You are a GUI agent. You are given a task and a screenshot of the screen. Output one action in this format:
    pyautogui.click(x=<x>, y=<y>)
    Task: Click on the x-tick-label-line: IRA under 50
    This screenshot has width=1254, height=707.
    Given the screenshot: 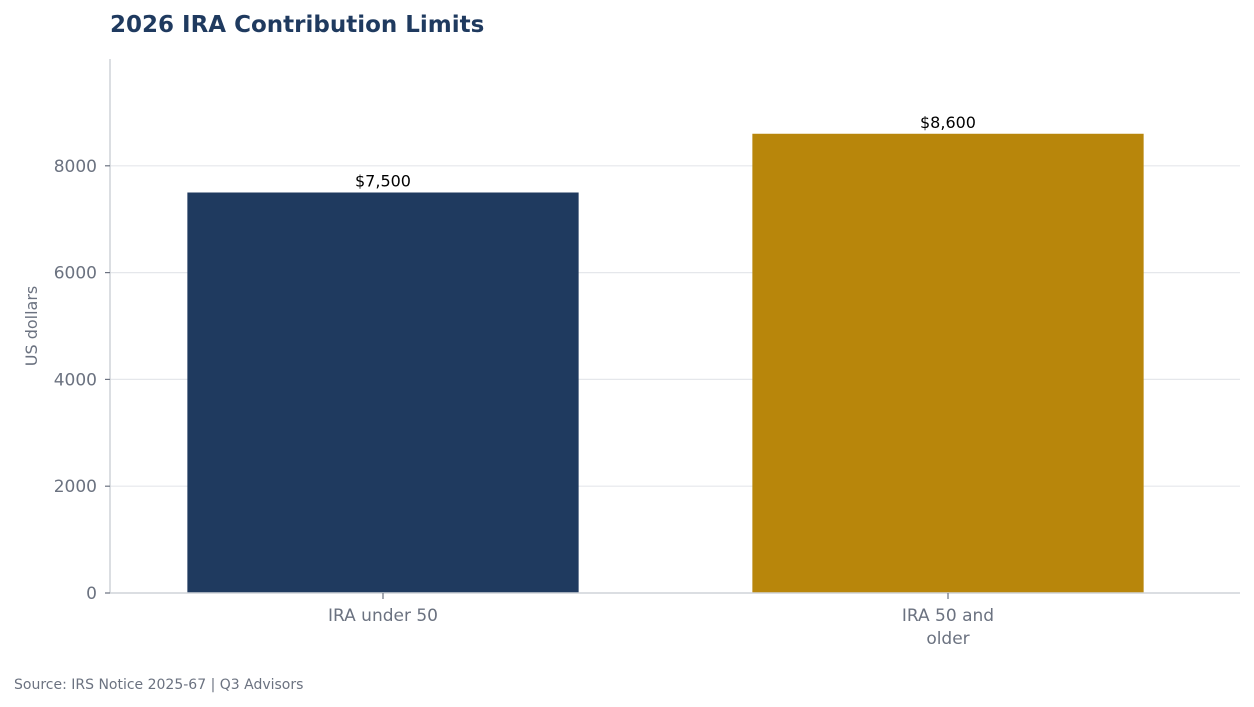 What is the action you would take?
    pyautogui.click(x=383, y=616)
    